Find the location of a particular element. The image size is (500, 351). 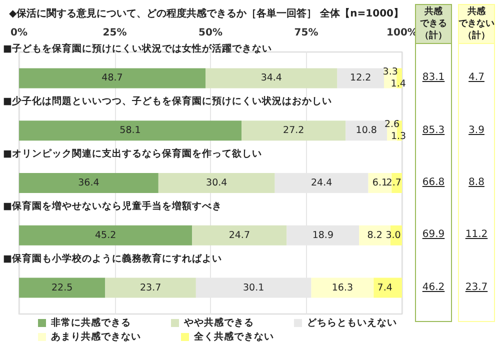

data-label: 27.2 is located at coordinates (293, 130).